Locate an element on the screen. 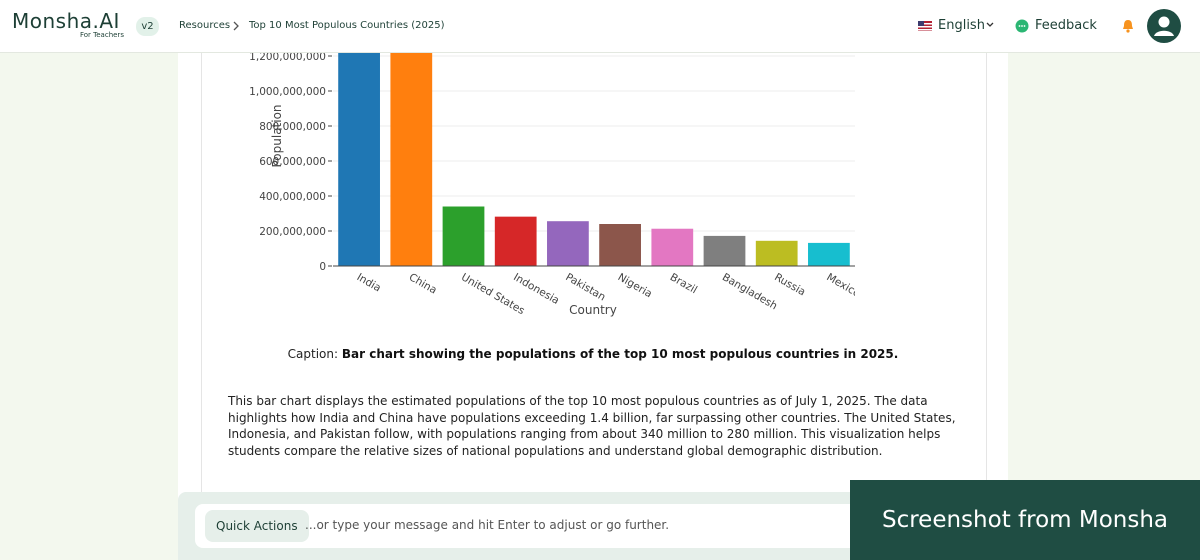 This screenshot has height=560, width=1200. x-tick-label: Nigeria is located at coordinates (635, 285).